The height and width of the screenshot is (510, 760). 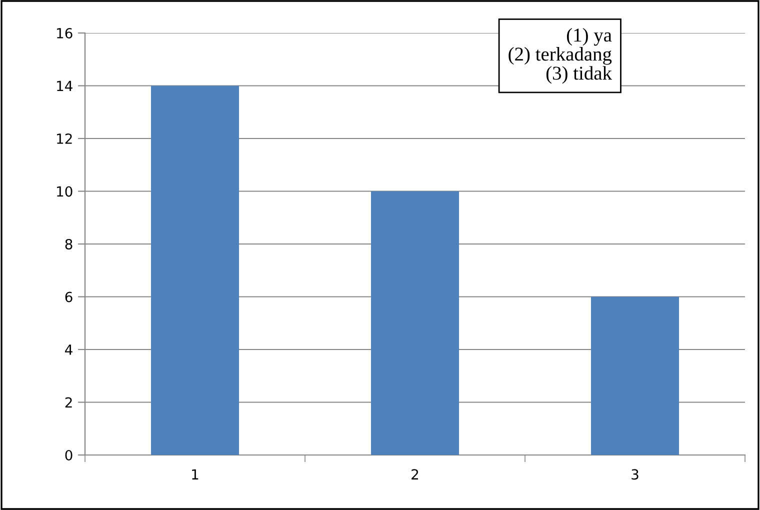 I want to click on x-tick-label: 3, so click(x=635, y=474).